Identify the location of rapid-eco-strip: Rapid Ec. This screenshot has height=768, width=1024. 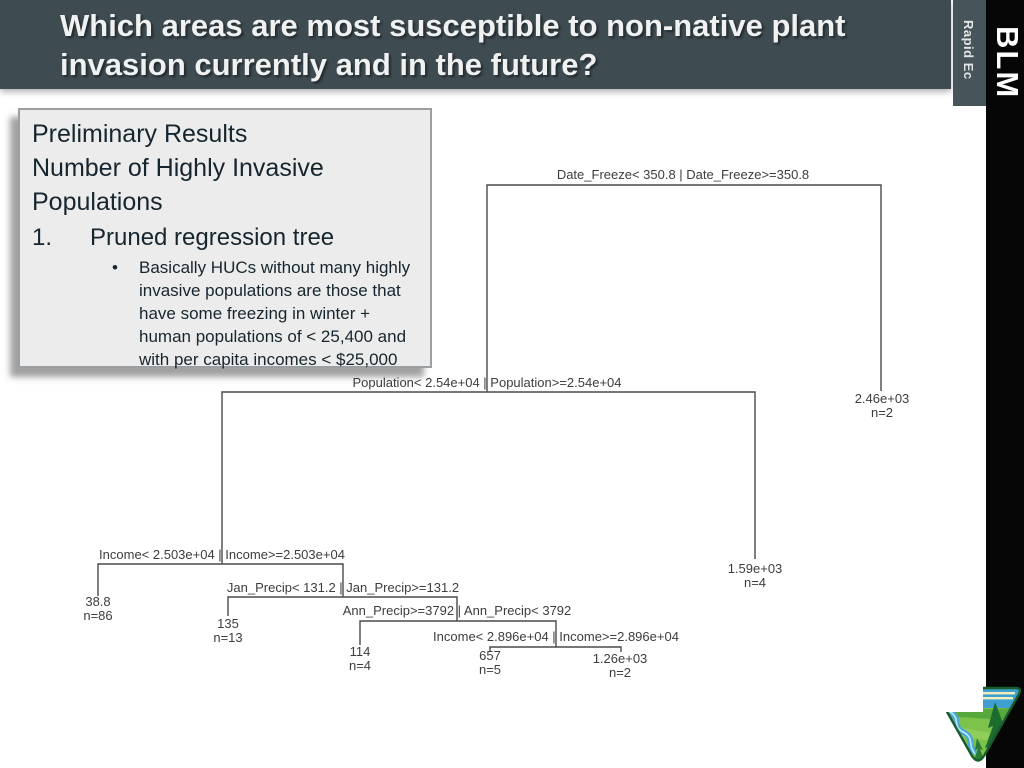
(969, 53).